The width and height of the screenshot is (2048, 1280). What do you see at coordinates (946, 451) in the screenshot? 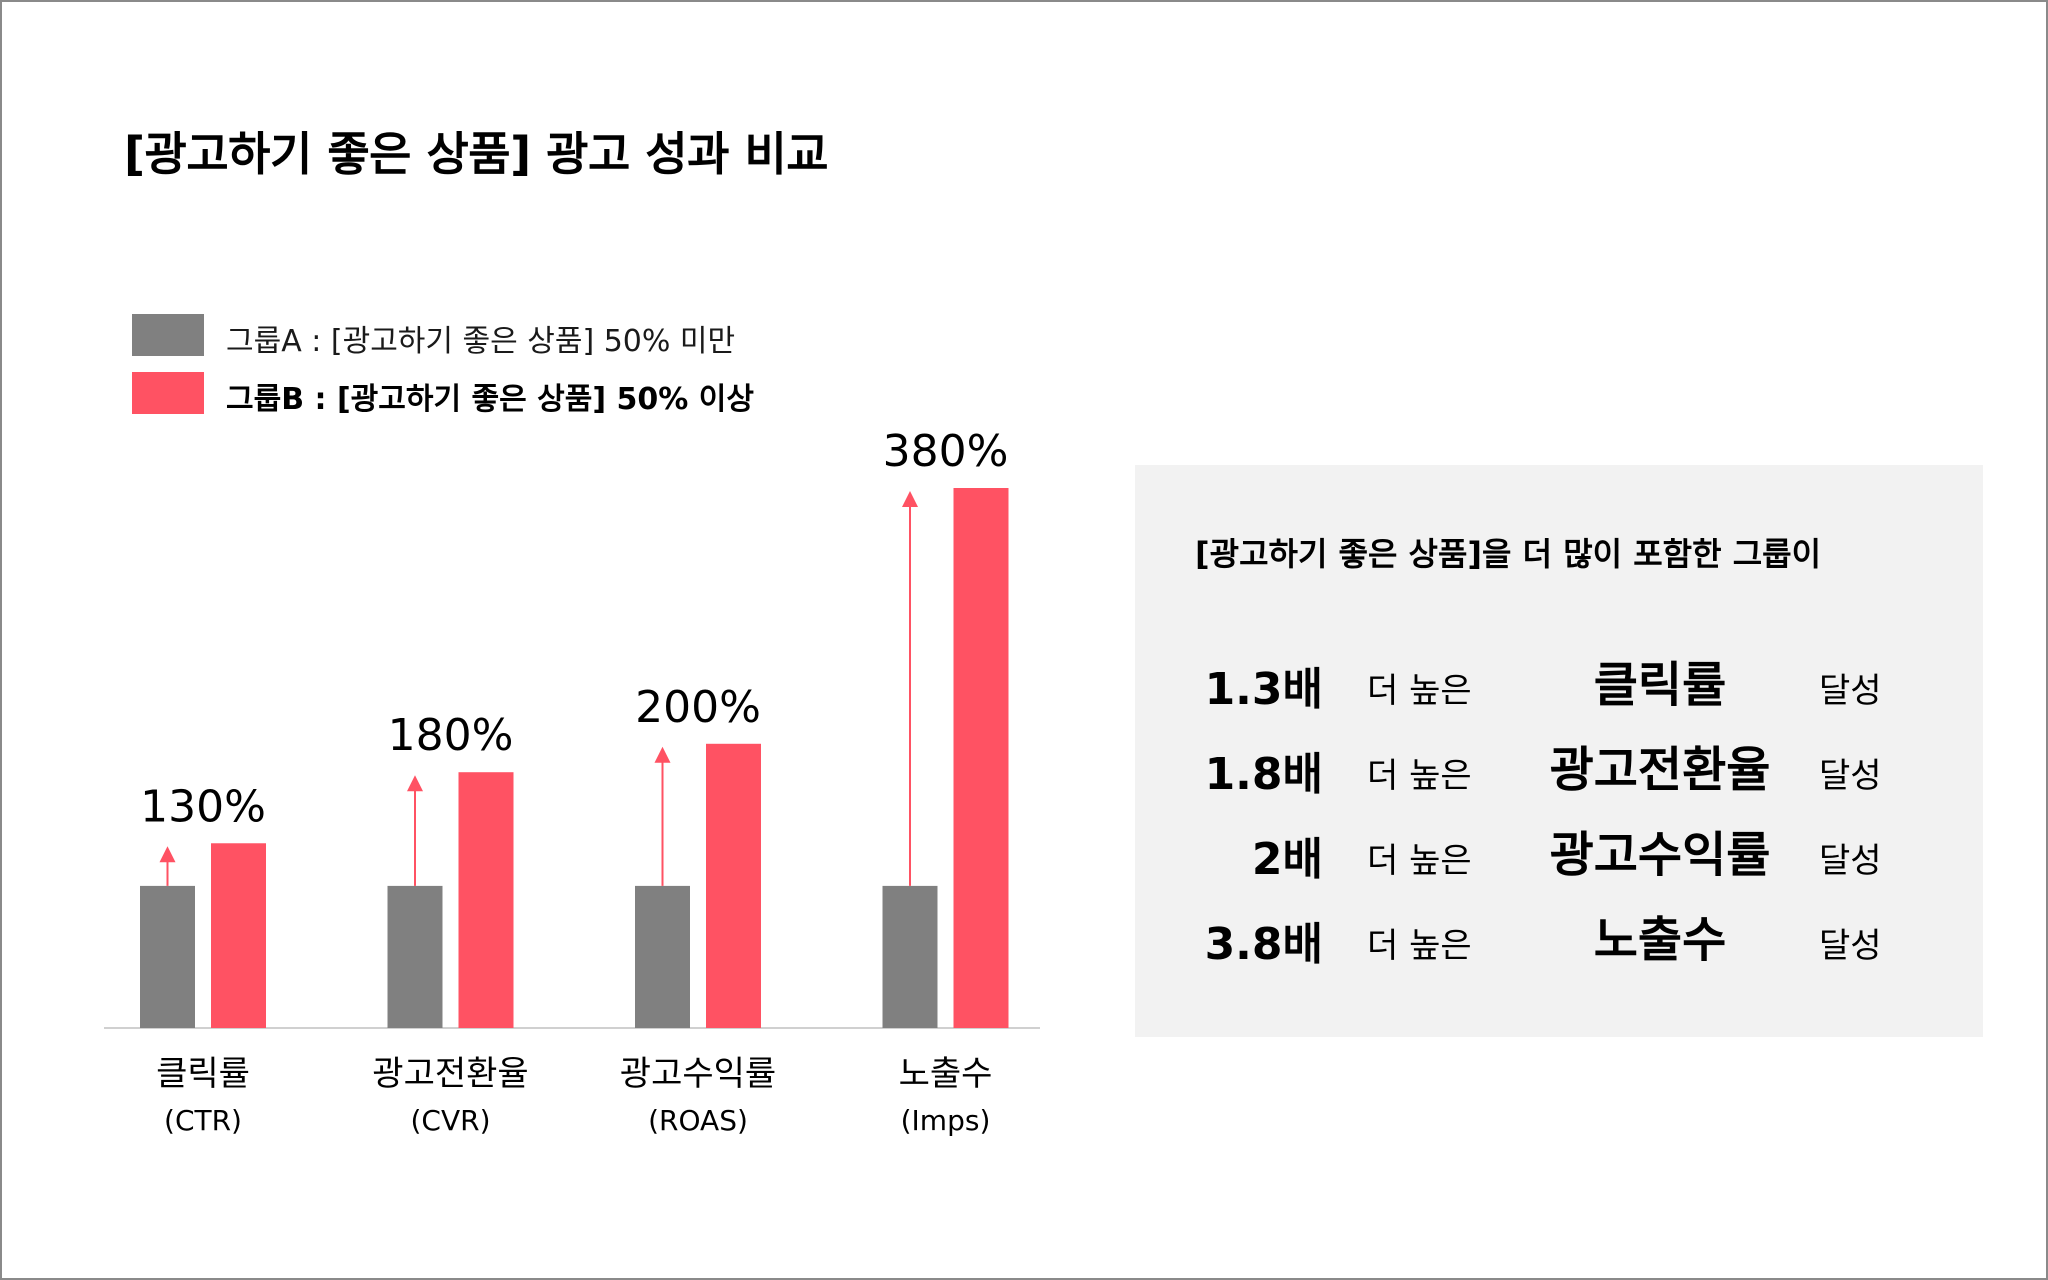
I see `data-label-3: 380%` at bounding box center [946, 451].